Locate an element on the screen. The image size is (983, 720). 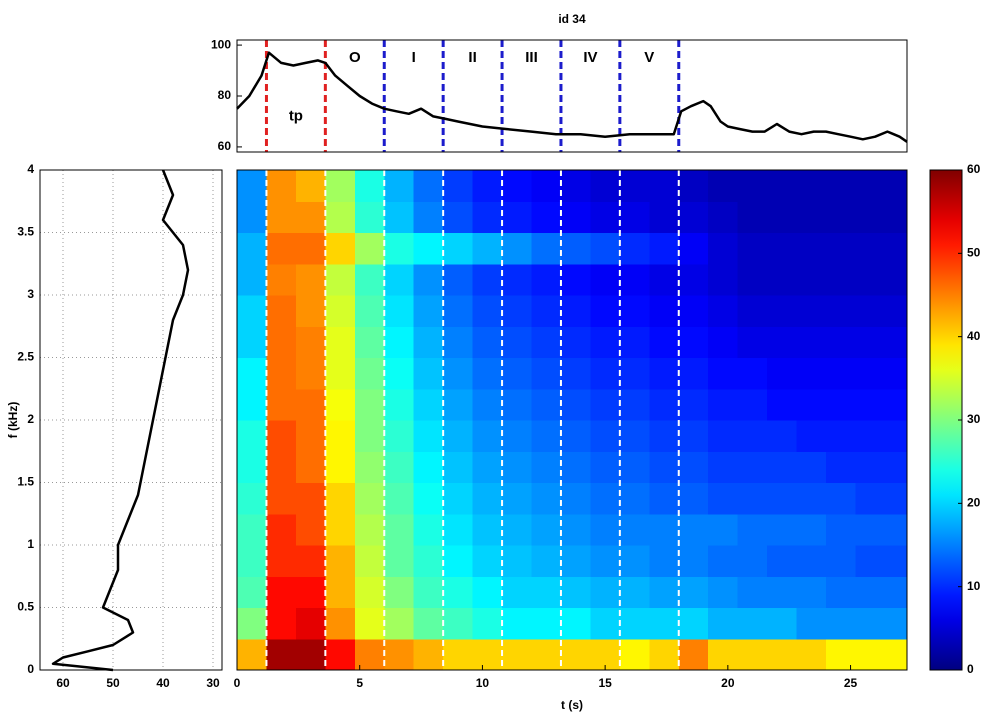
y-tick-label: 1.5 is located at coordinates (25, 482).